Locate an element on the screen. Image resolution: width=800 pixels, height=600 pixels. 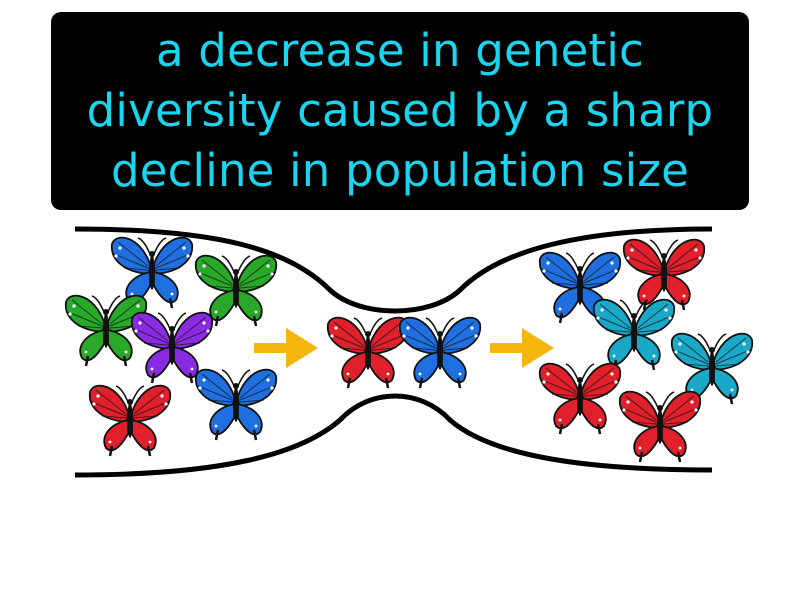
new-population is located at coordinates (646, 351).